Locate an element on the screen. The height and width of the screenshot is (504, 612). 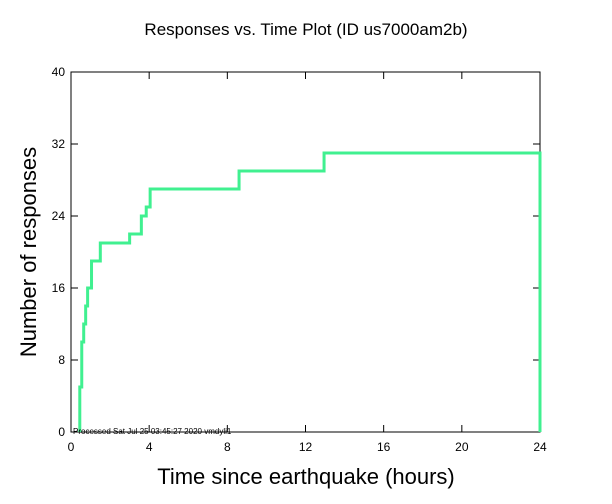
x-tick-label: 16 is located at coordinates (384, 447).